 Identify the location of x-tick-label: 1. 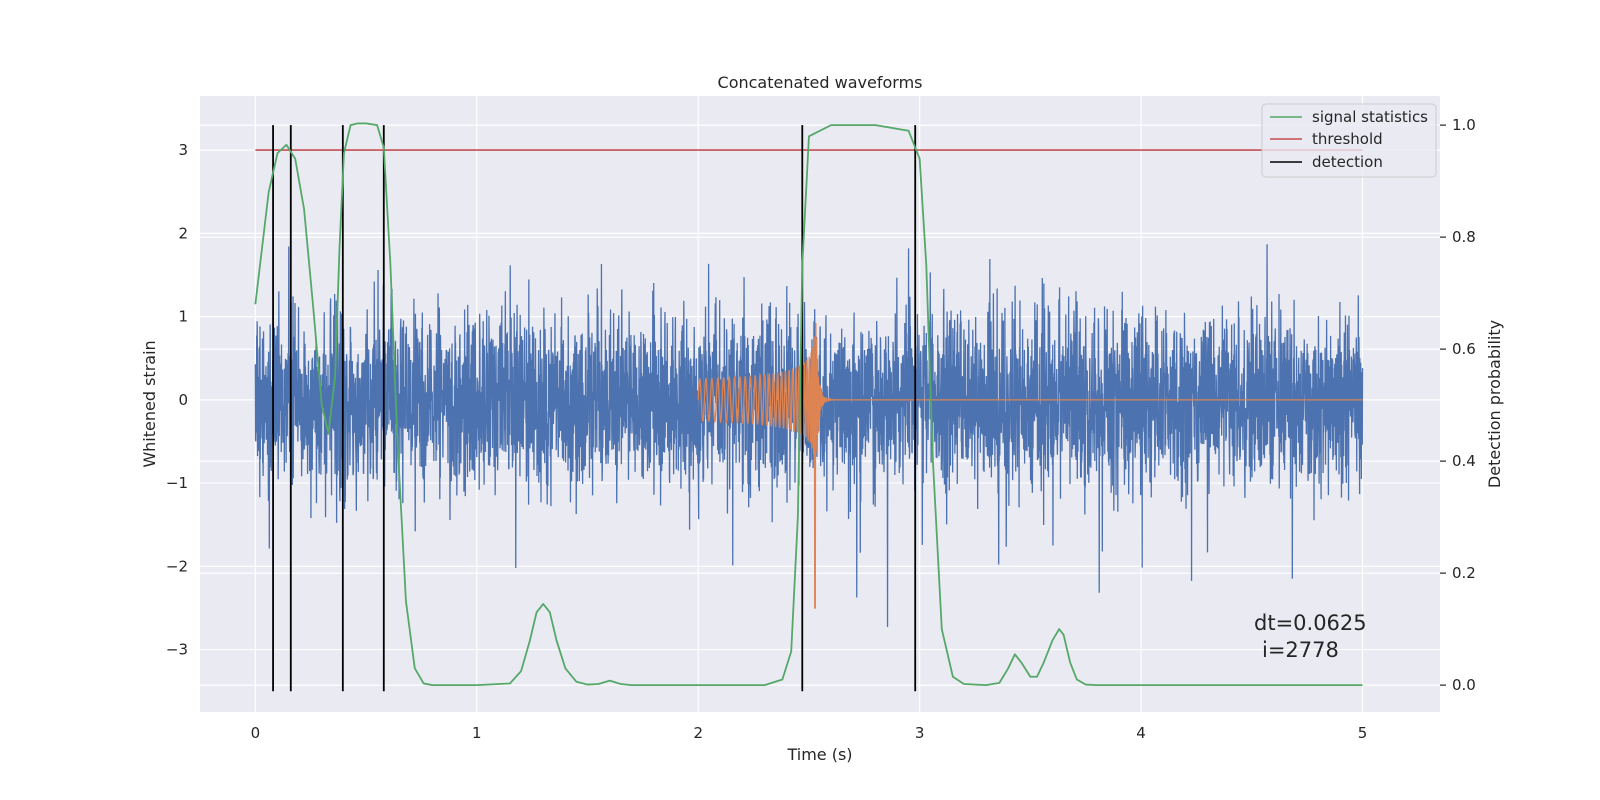
(477, 733).